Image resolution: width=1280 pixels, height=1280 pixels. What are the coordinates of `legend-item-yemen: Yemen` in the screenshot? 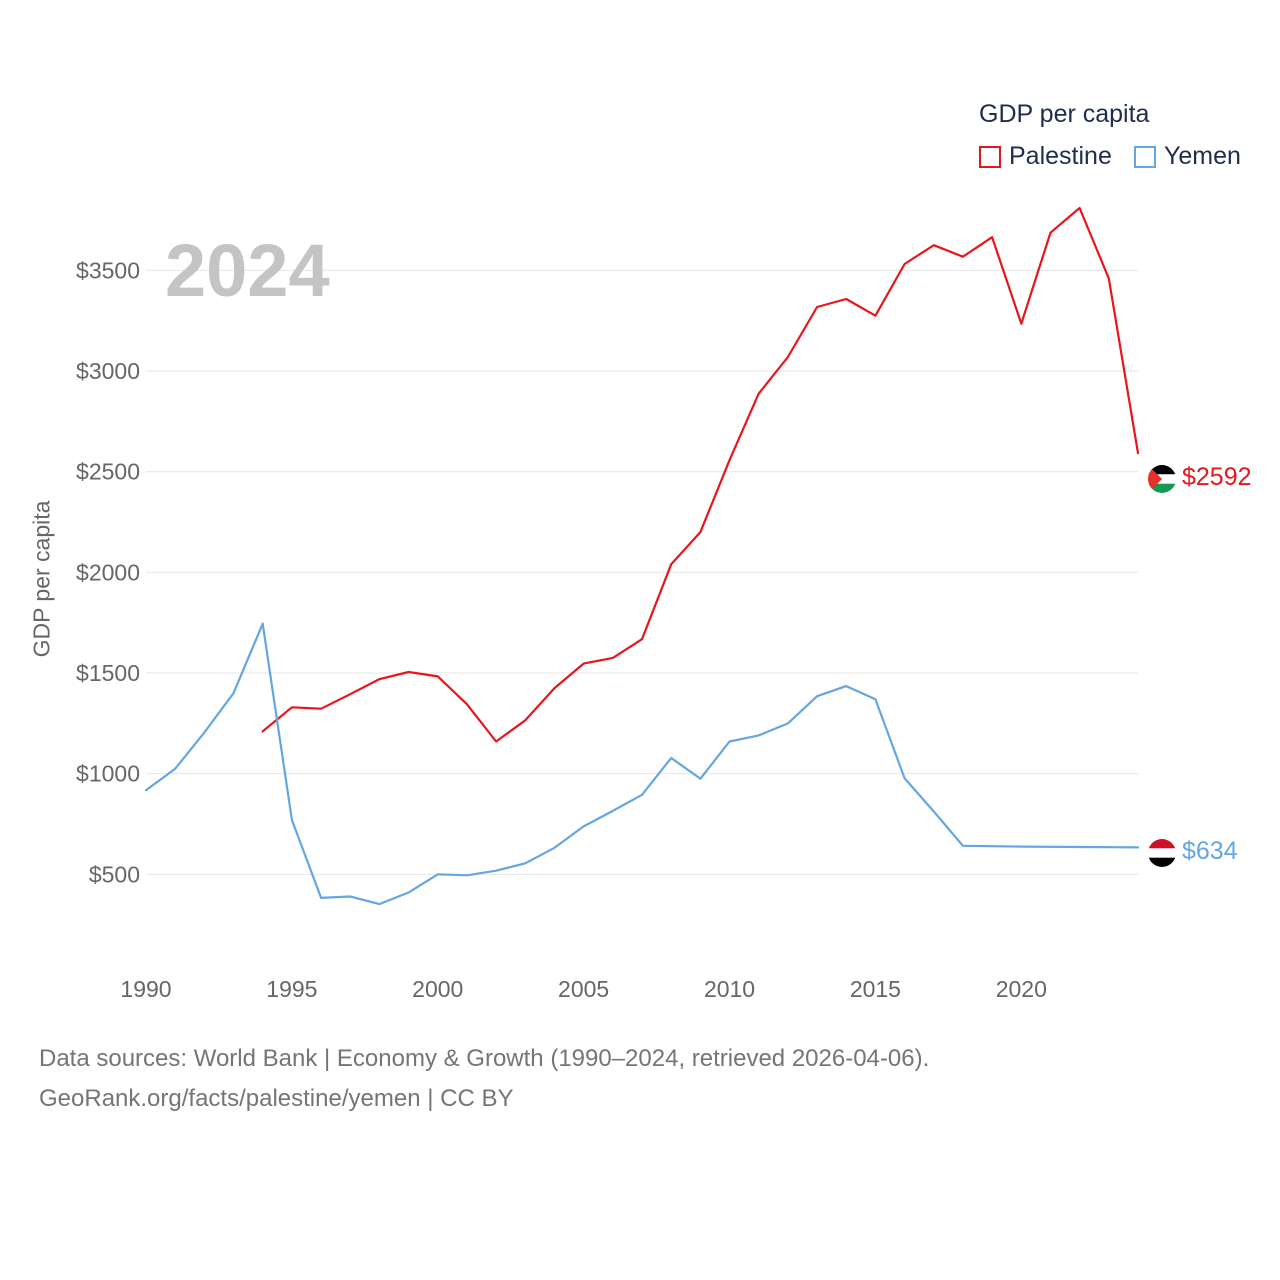 It's located at (1187, 156).